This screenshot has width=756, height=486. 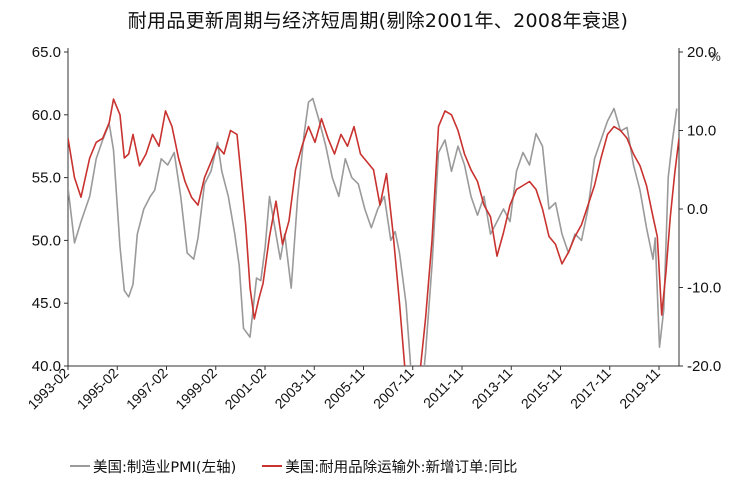 I want to click on x-tick-label: 2005-11, so click(x=344, y=388).